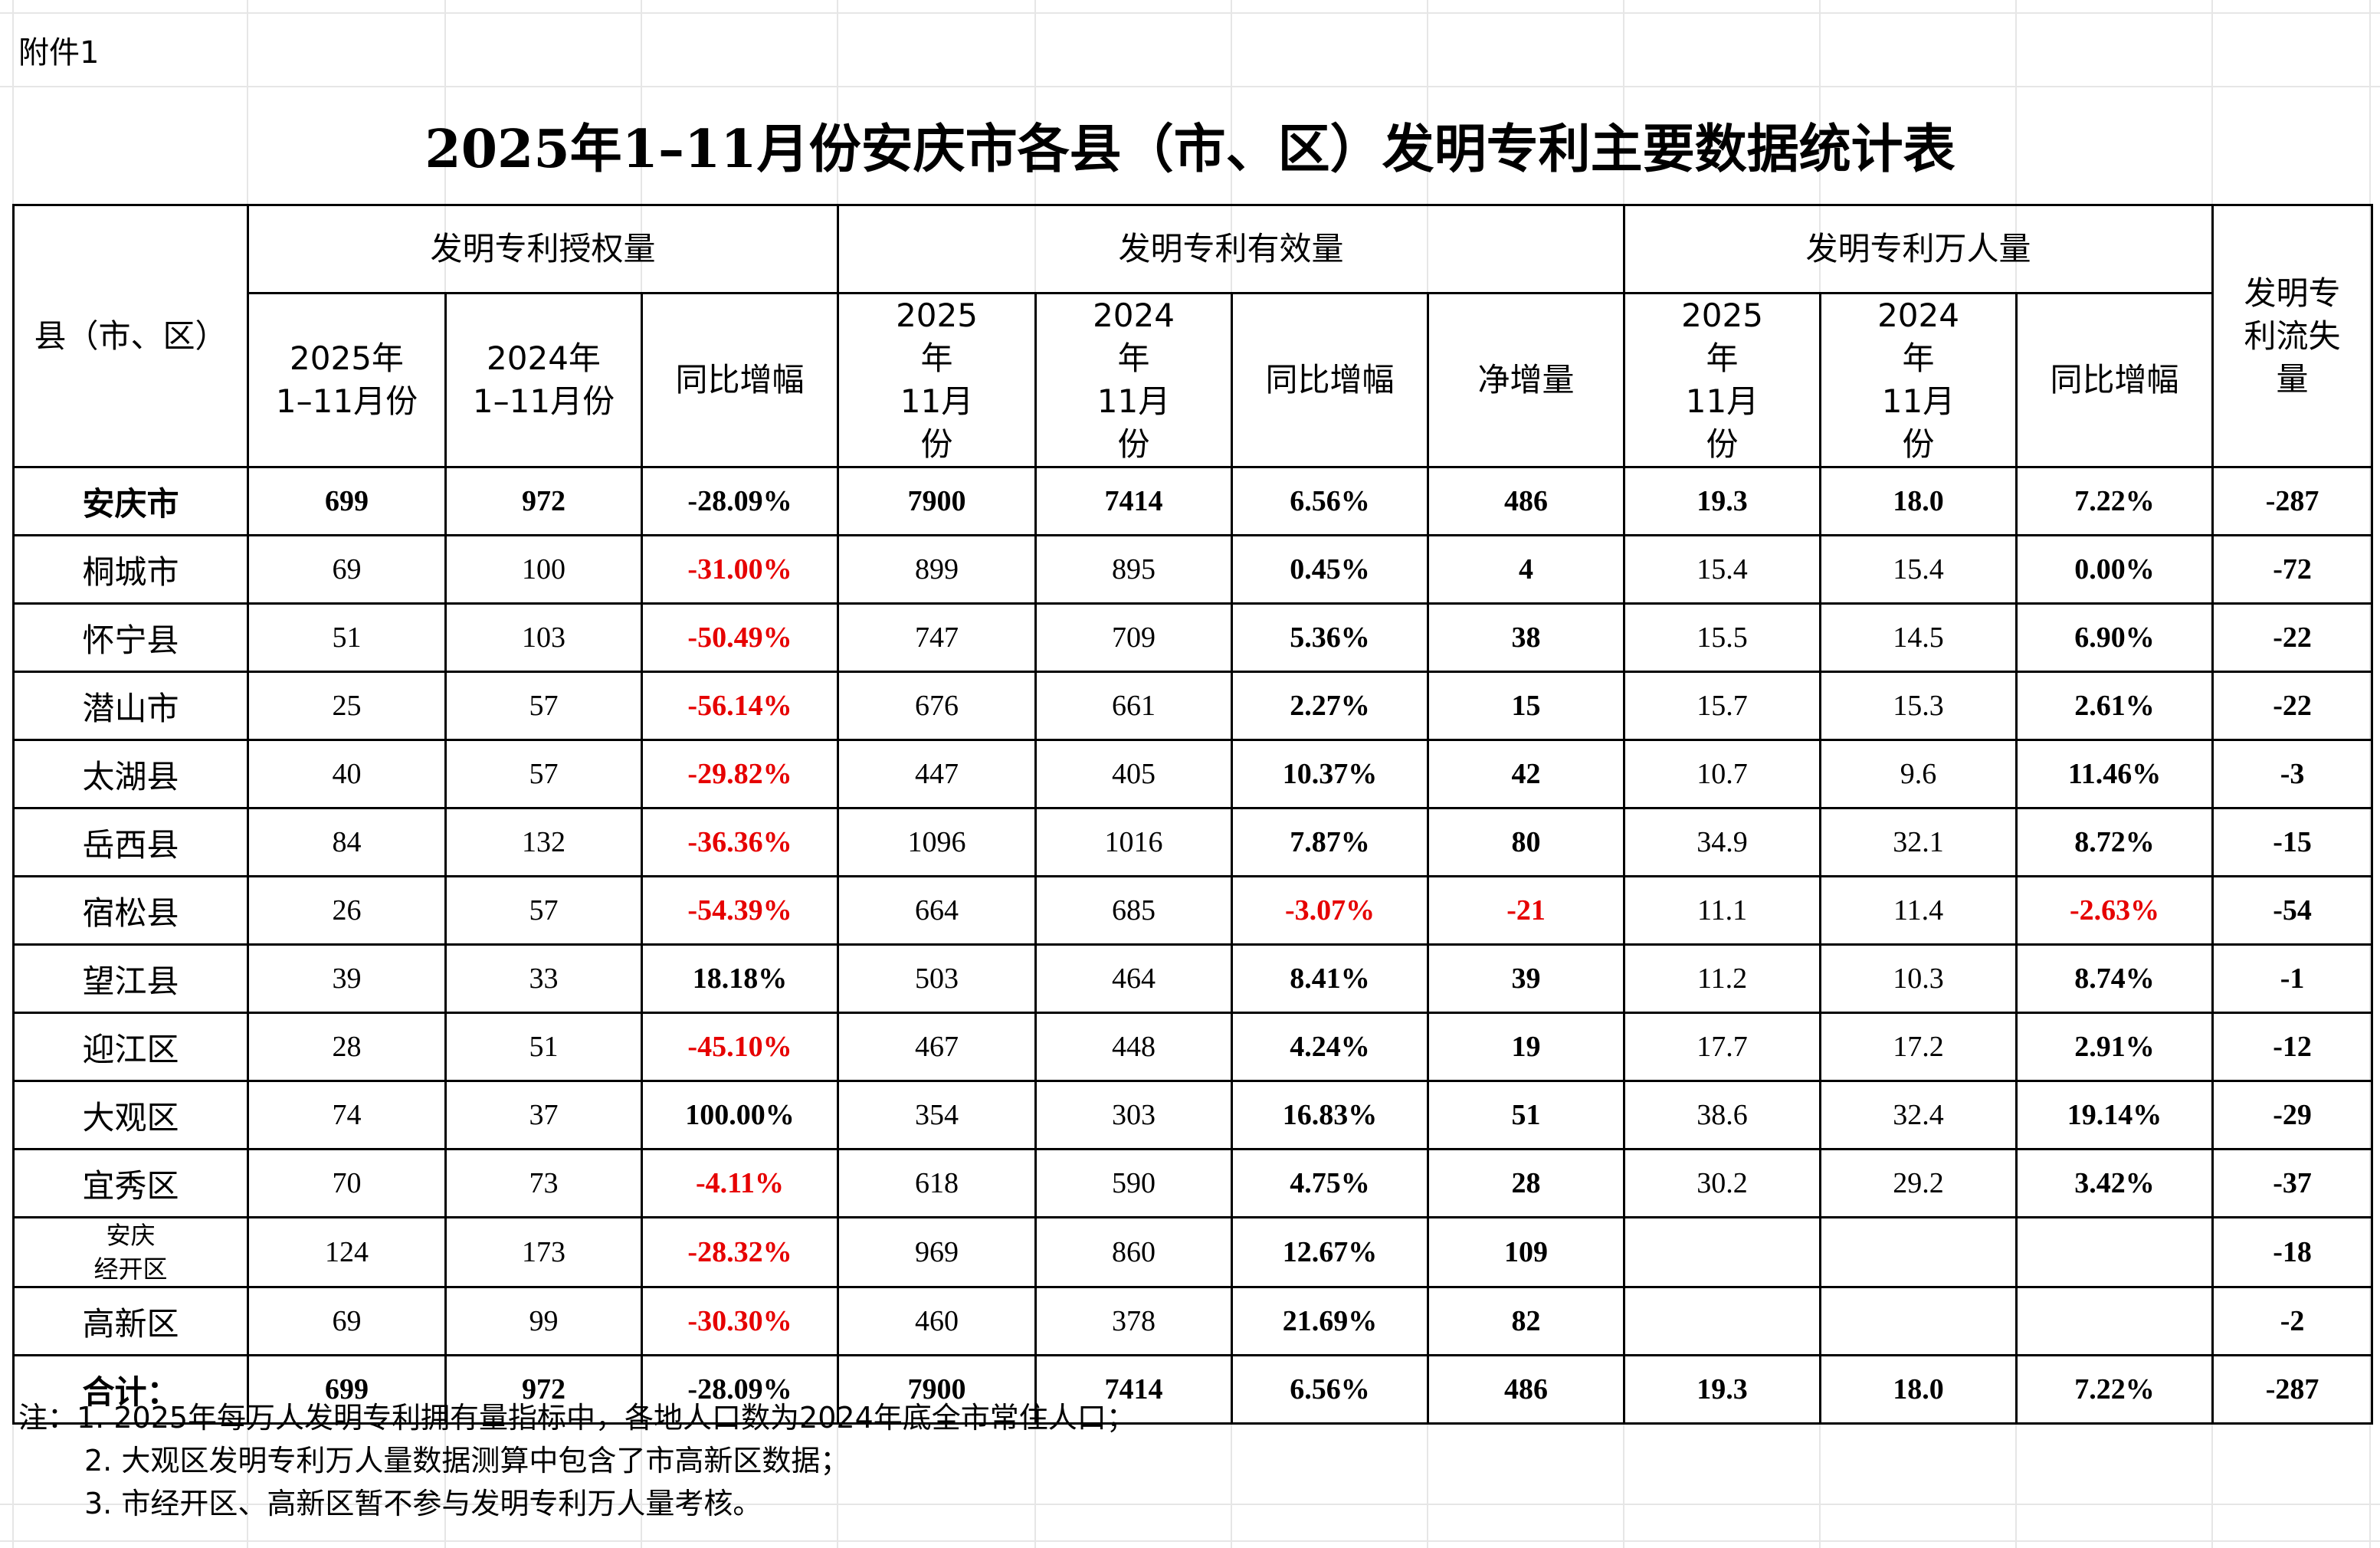 The width and height of the screenshot is (2380, 1548). I want to click on cell-v25: 7900, so click(937, 501).